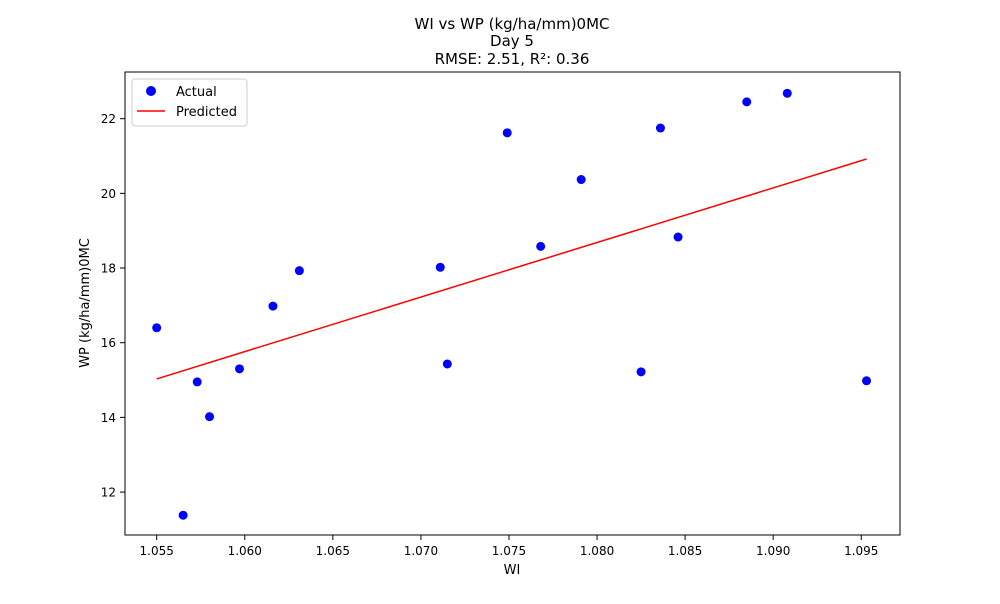  What do you see at coordinates (512, 59) in the screenshot?
I see `chart-title-line-3: RMSE: 2.51, R²: 0.36` at bounding box center [512, 59].